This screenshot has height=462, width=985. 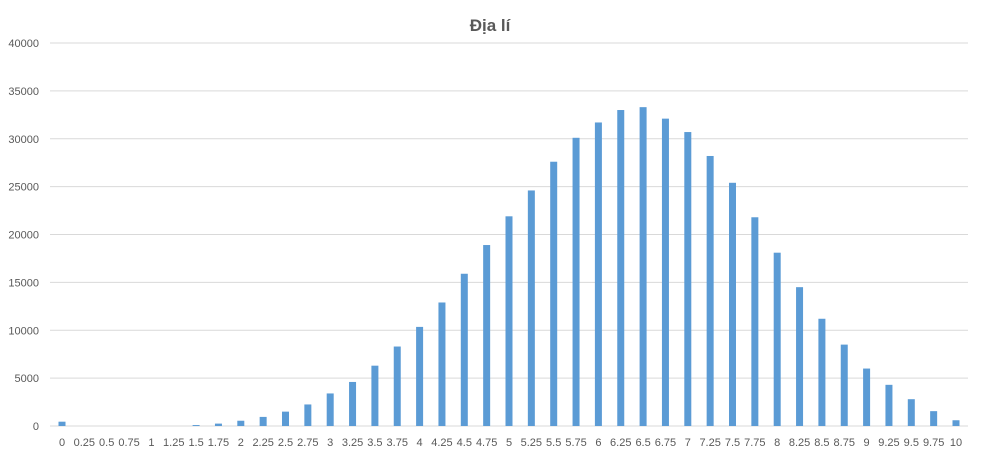 What do you see at coordinates (620, 443) in the screenshot?
I see `x-tick-label: 6.25` at bounding box center [620, 443].